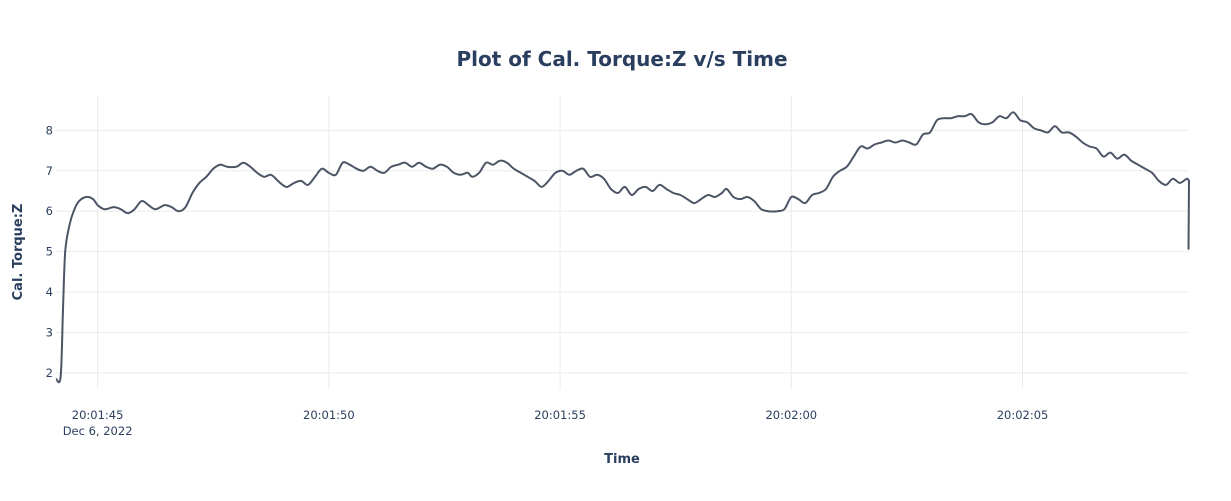 The width and height of the screenshot is (1231, 501). I want to click on y-tick-label: 5, so click(49, 252).